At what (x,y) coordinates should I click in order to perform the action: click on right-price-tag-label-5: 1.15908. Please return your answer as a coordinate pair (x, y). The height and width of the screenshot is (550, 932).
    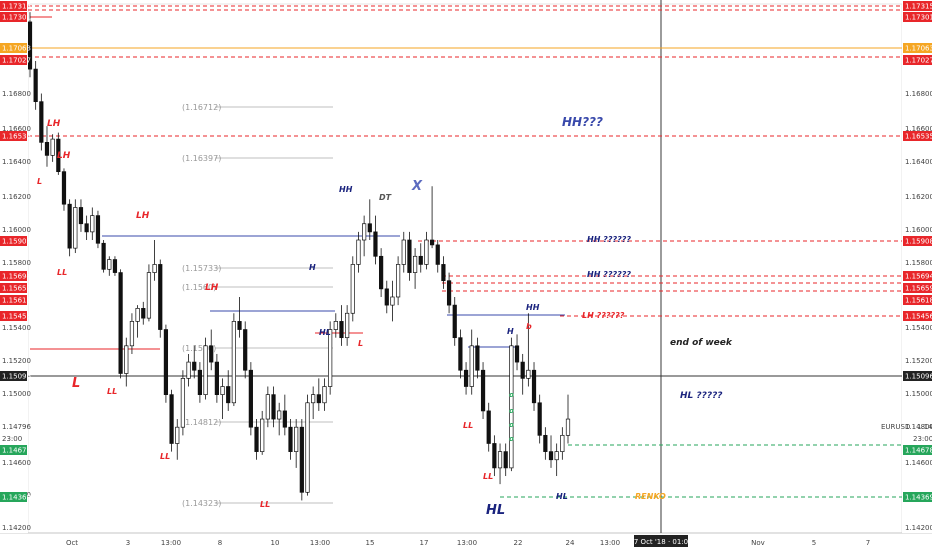
    Looking at the image, I should click on (918, 242).